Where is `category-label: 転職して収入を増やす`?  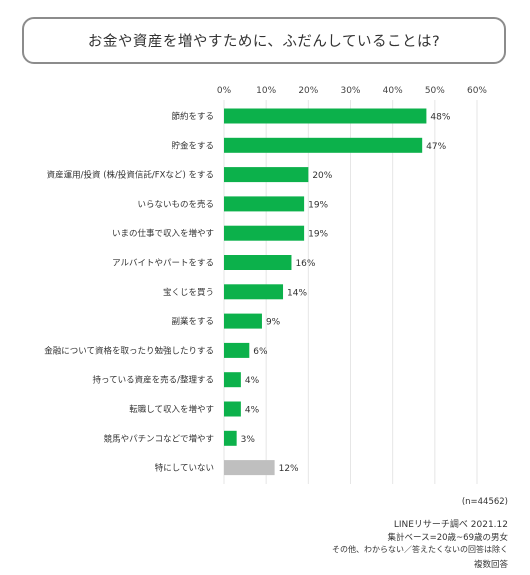
category-label: 転職して収入を増やす is located at coordinates (171, 409).